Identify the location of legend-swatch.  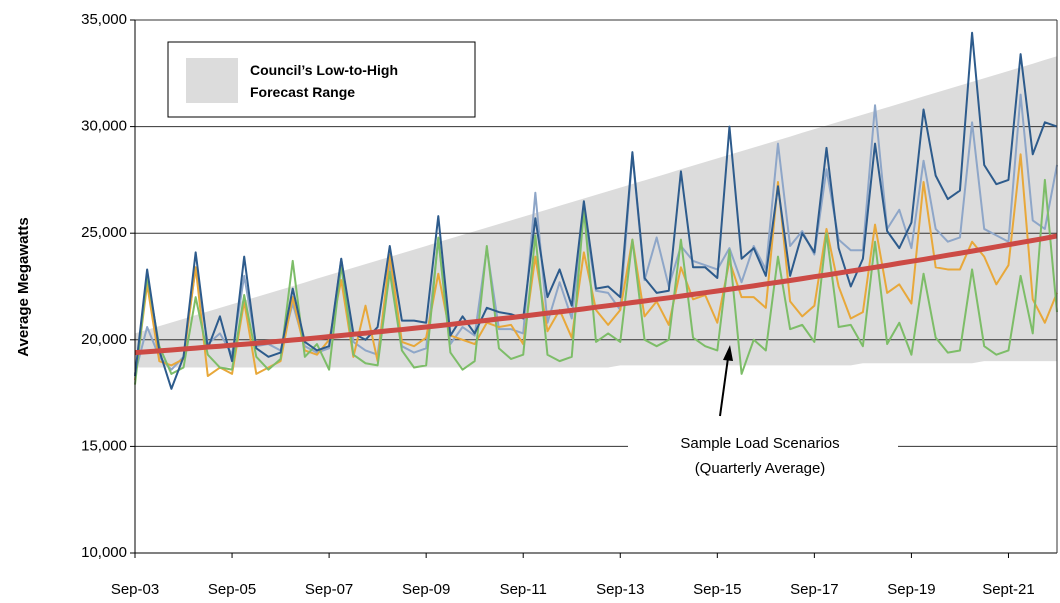
(212, 80).